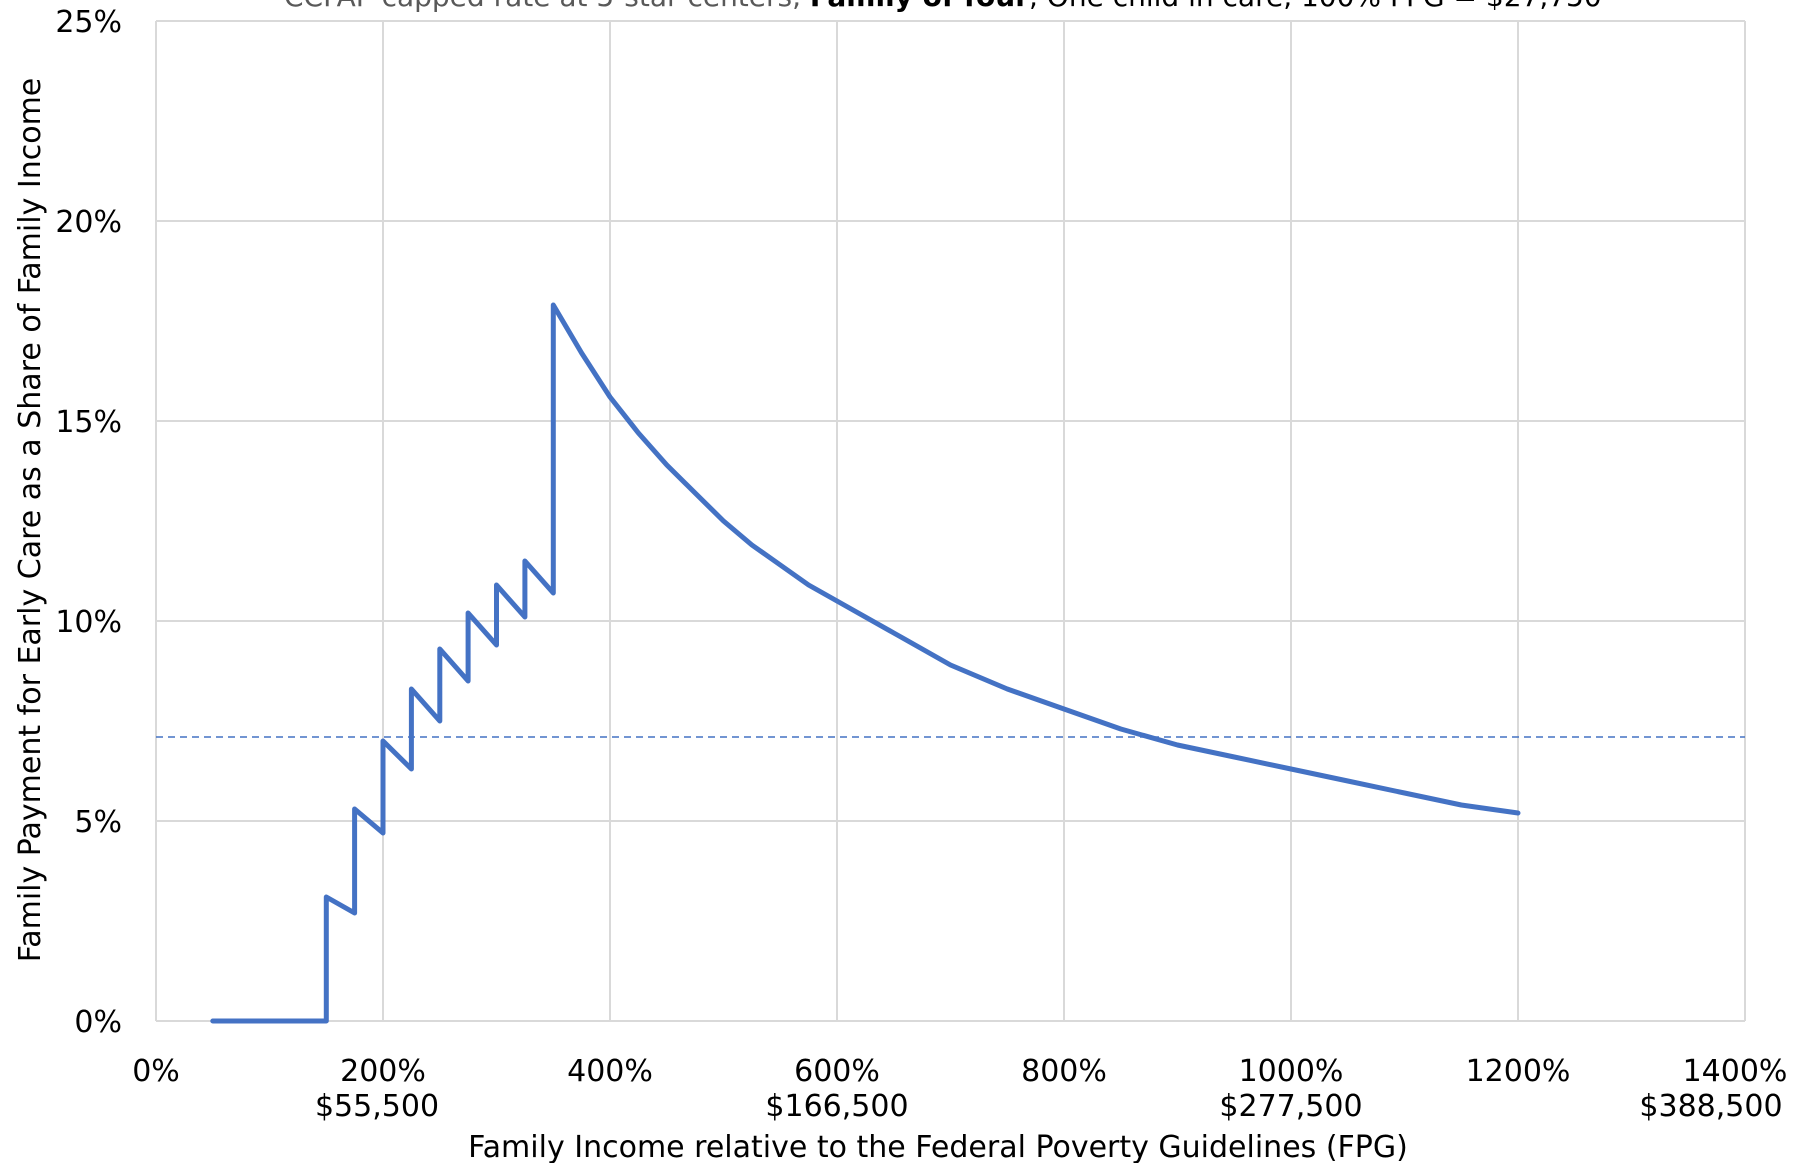  What do you see at coordinates (1291, 1071) in the screenshot?
I see `x-tick-label: 1000%` at bounding box center [1291, 1071].